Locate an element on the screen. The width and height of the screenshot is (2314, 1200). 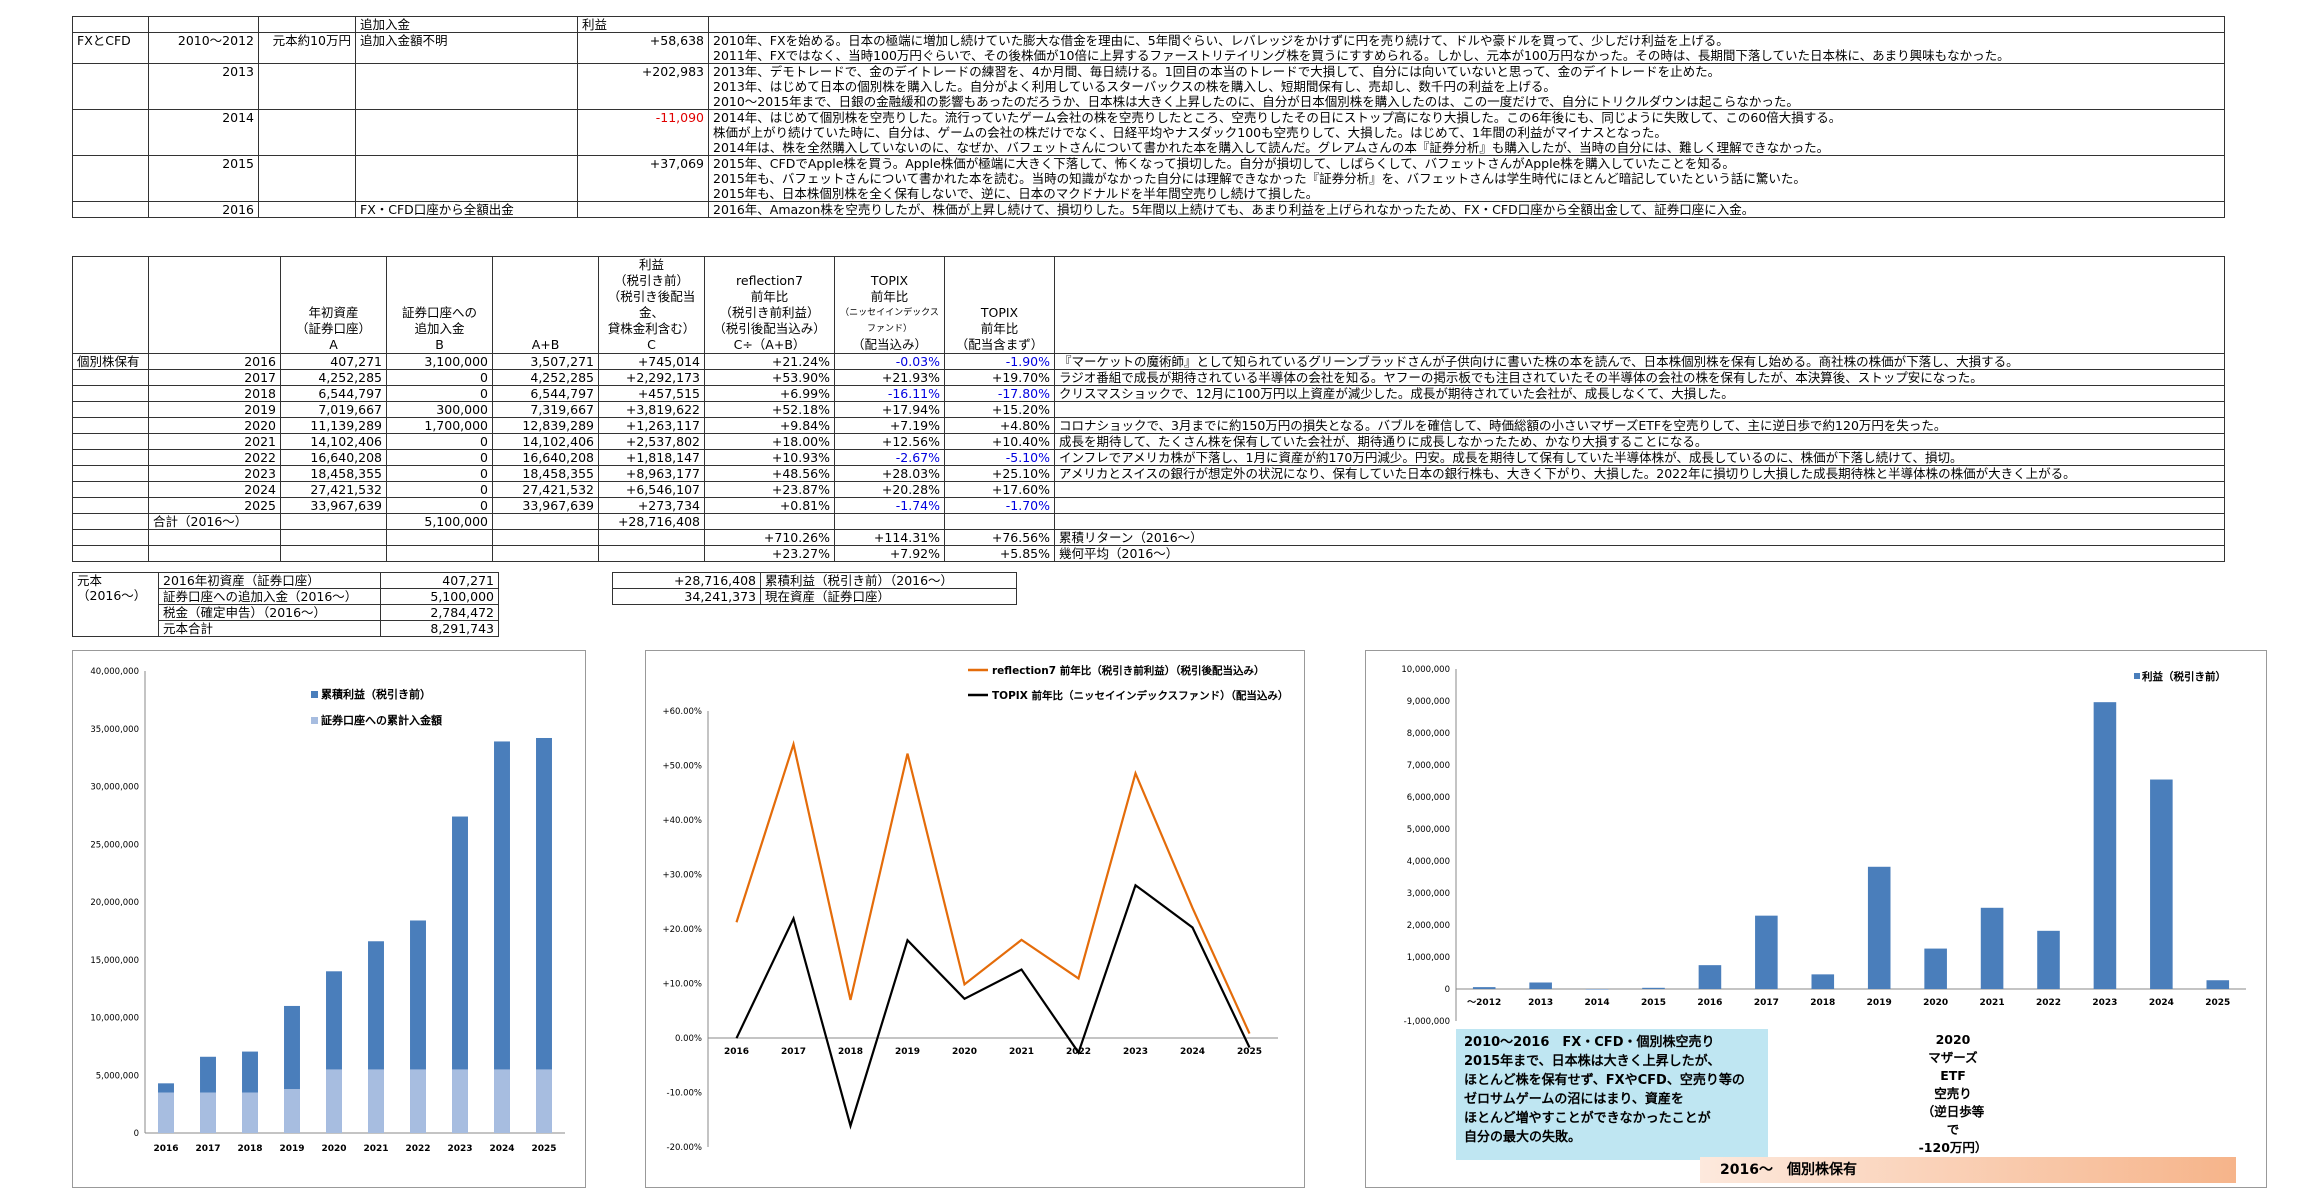
y-tick-label: 25,000,000 is located at coordinates (114, 845).